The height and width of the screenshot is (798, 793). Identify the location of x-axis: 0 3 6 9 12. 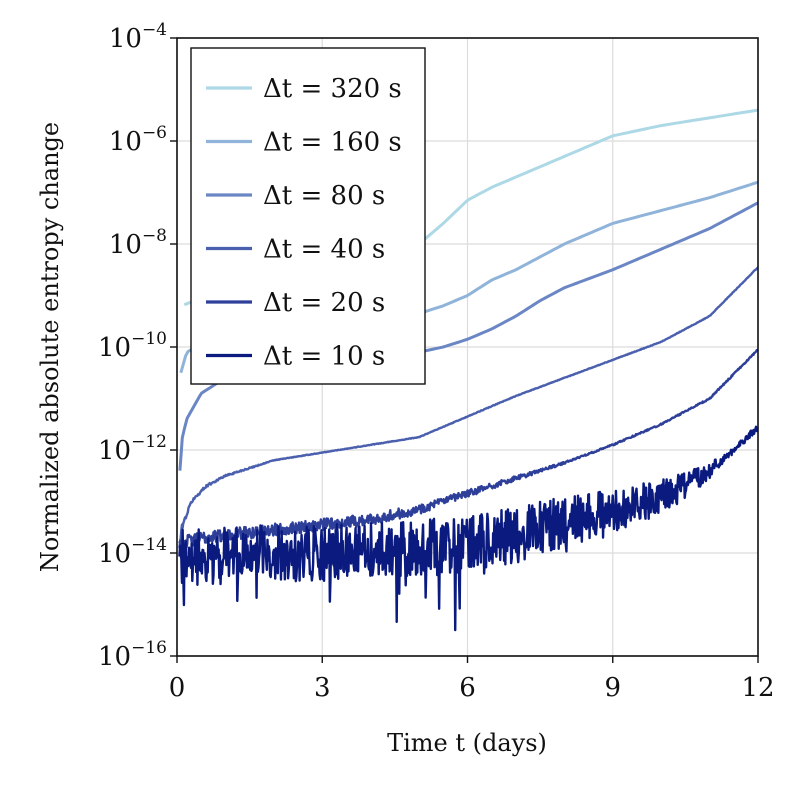
(472, 679).